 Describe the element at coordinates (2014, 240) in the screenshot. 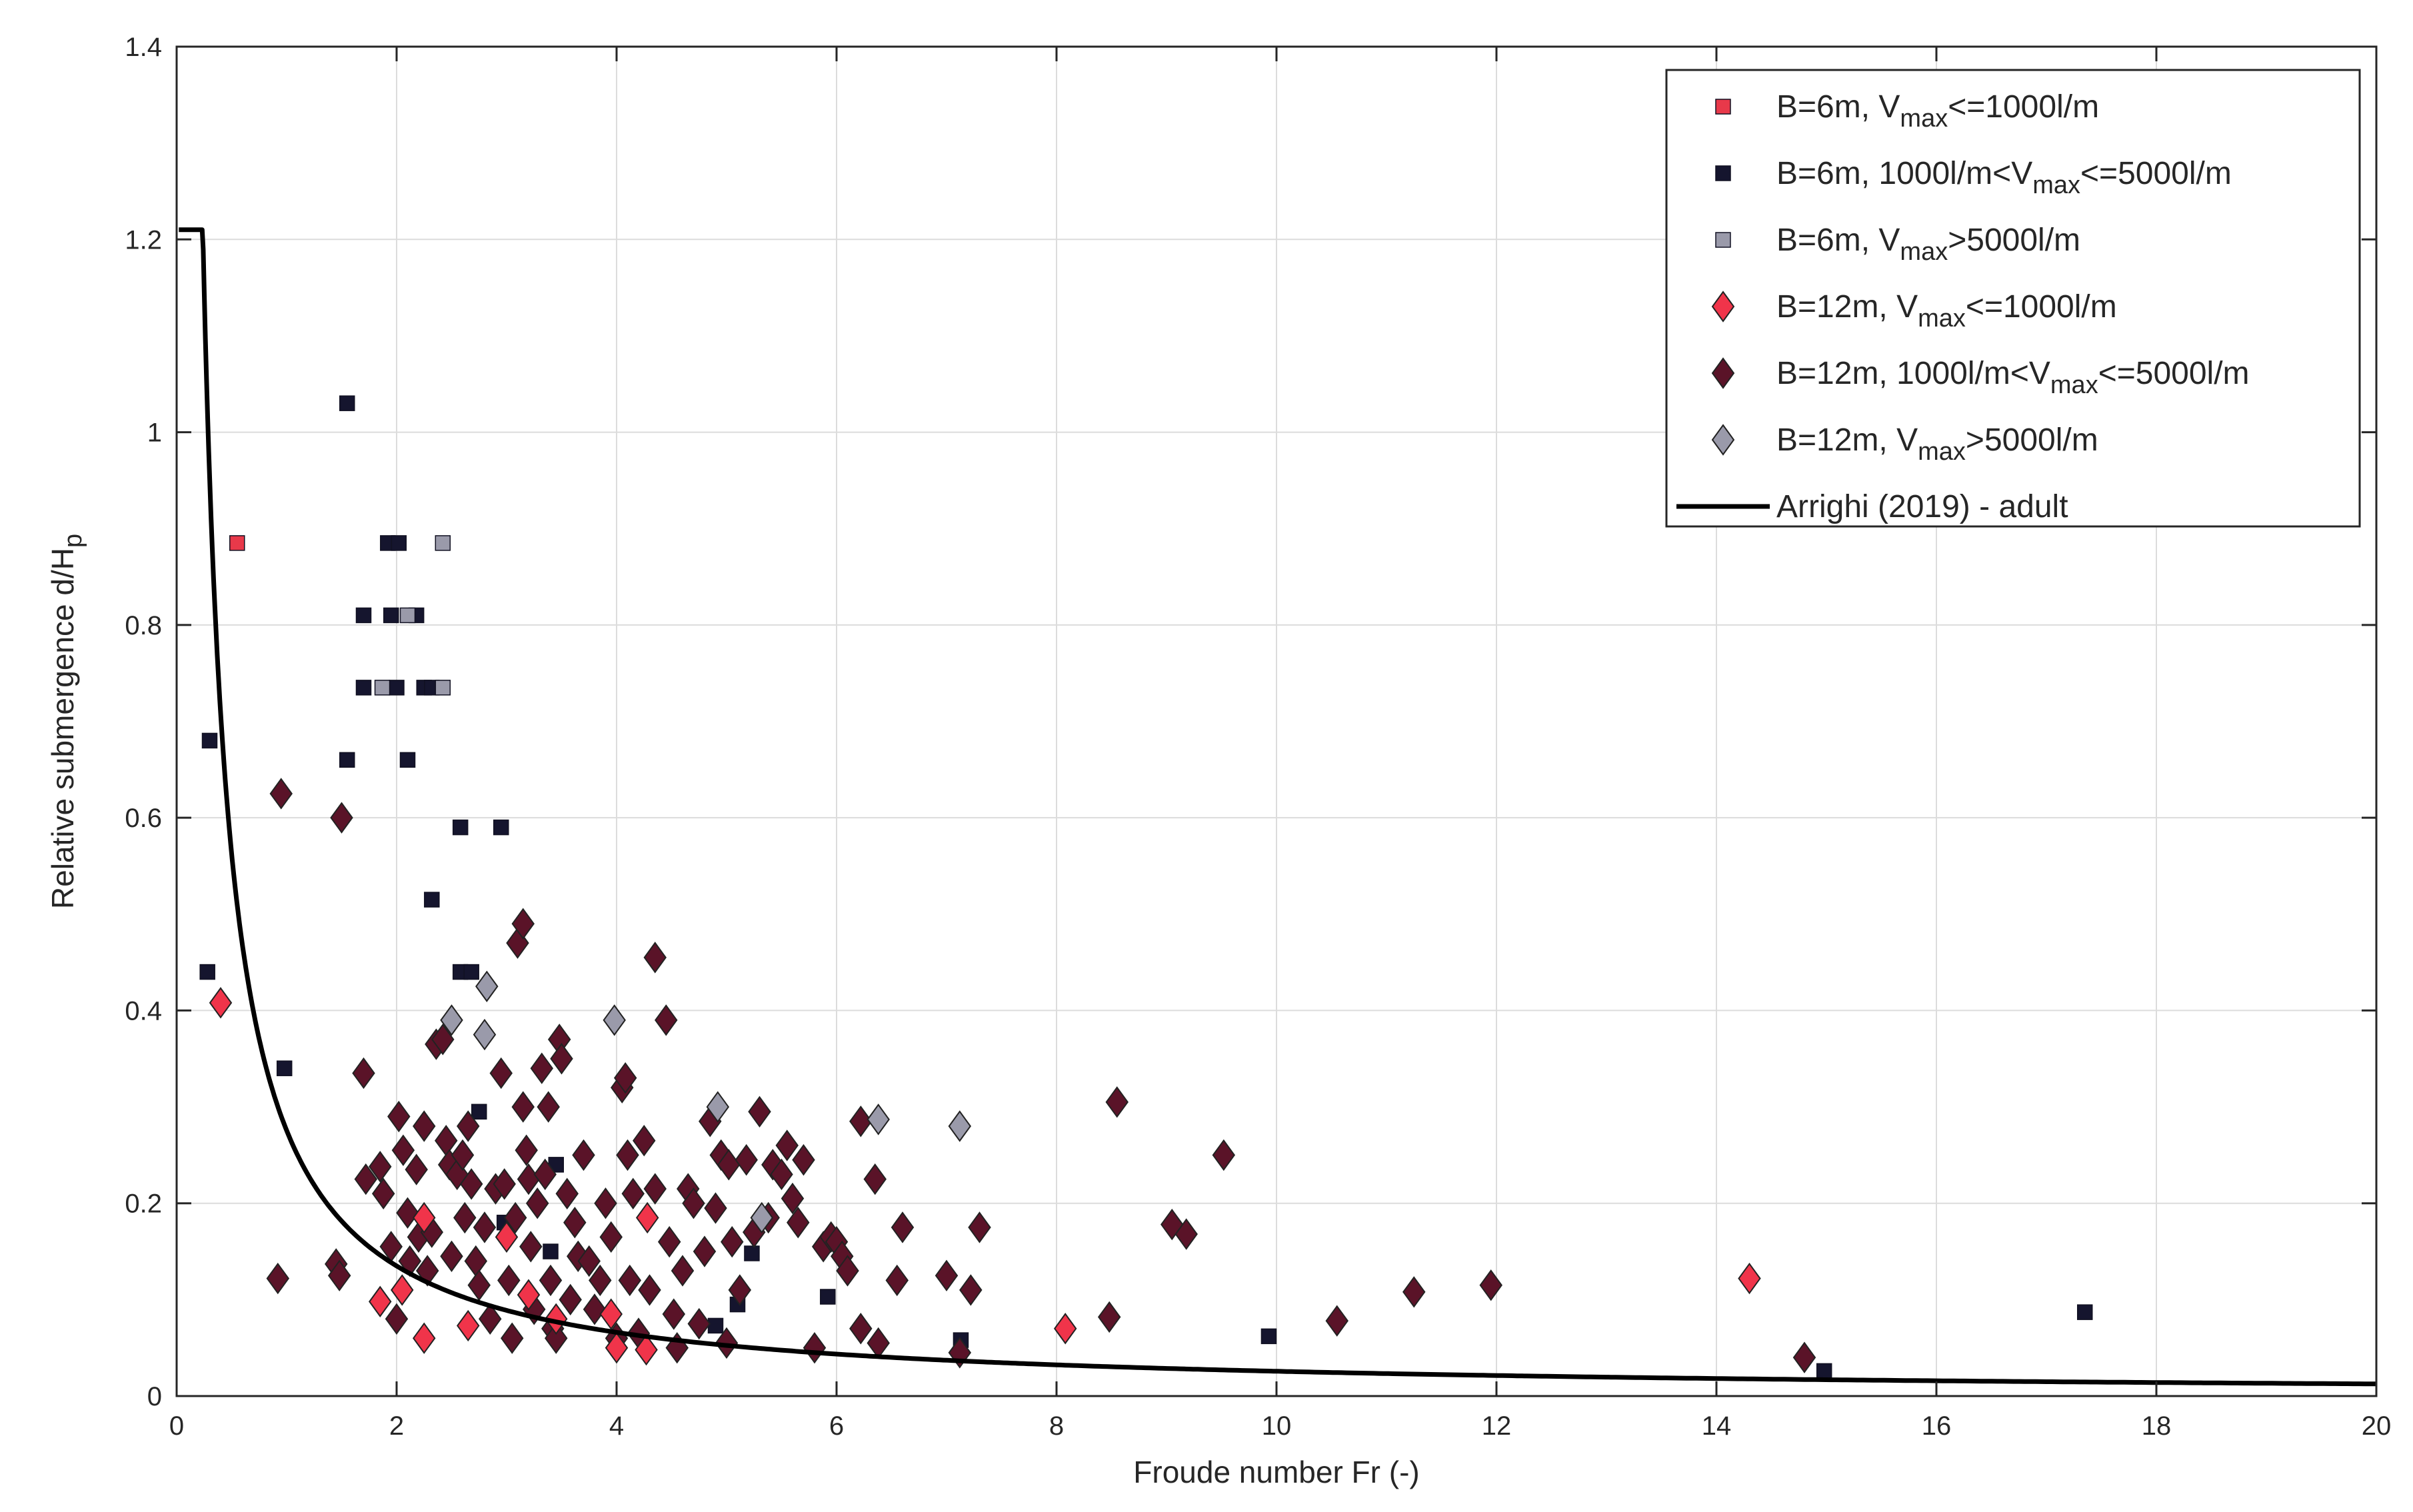

I see `legend-label-suffix: >5000l/m` at that location.